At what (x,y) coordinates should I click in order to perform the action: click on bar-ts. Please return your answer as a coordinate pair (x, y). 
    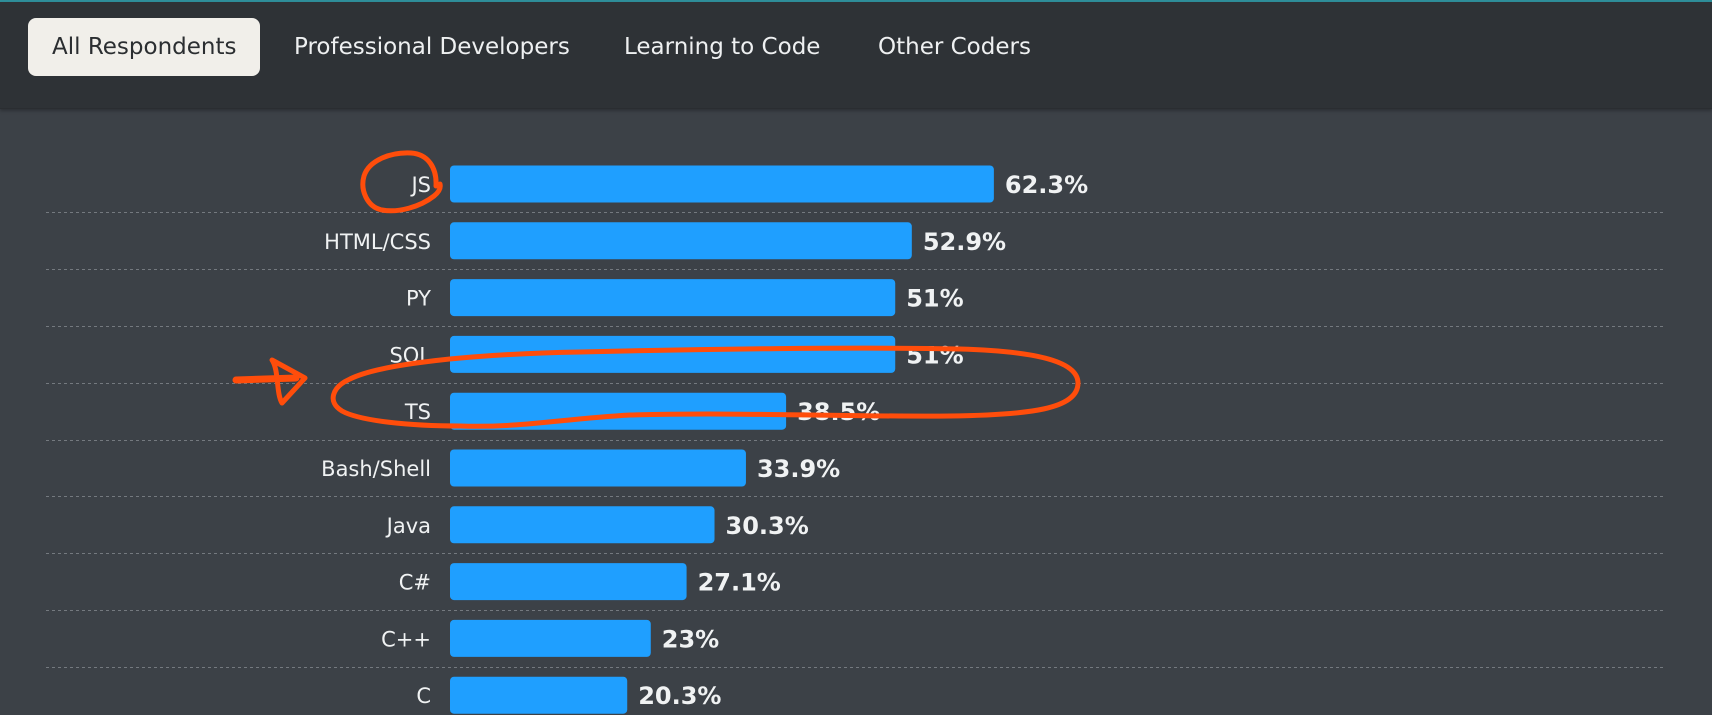
    Looking at the image, I should click on (618, 411).